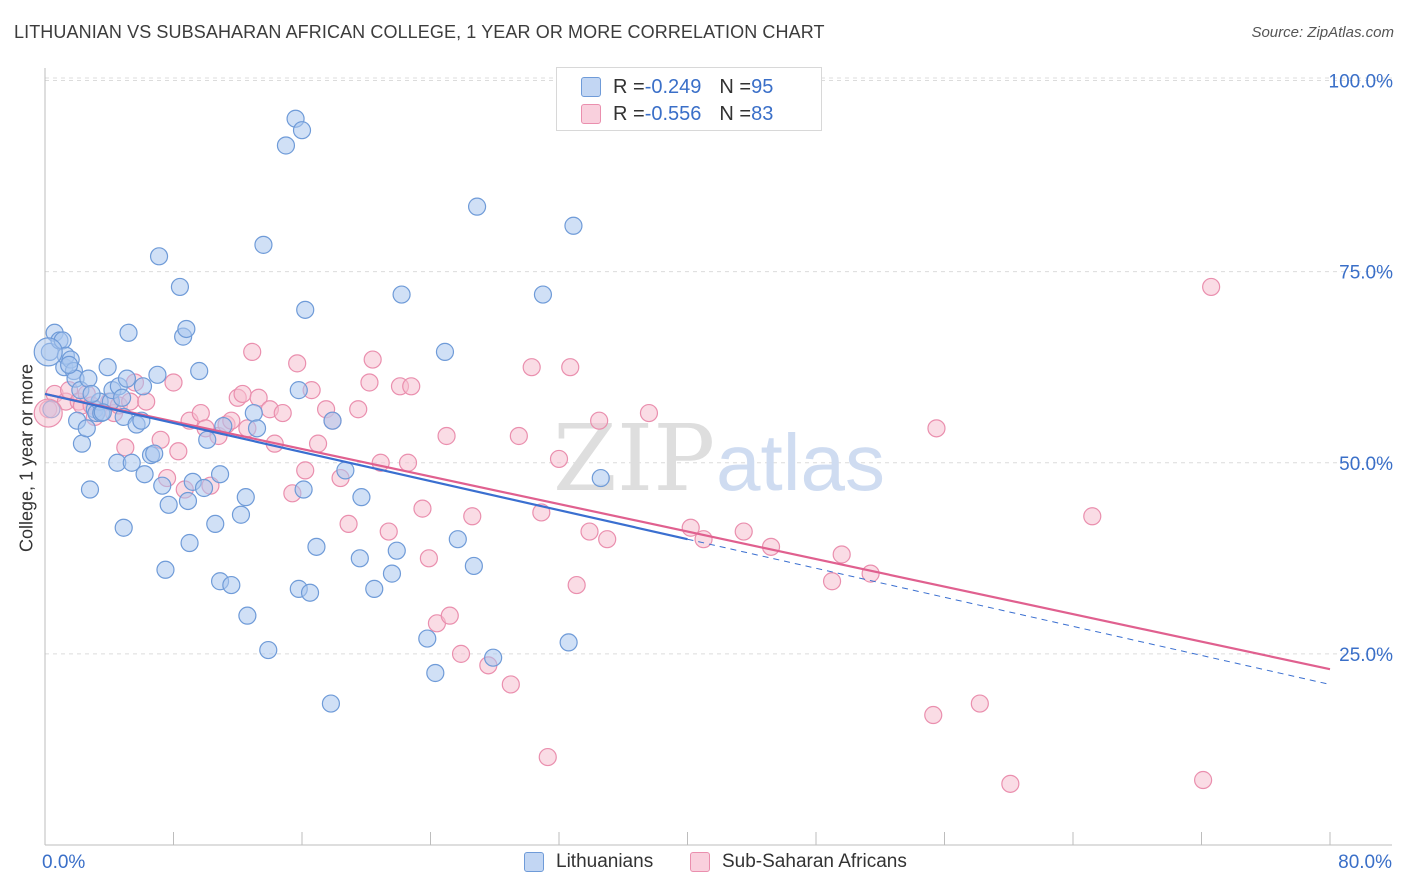  I want to click on legend-row-lithuanians: R = -0.249 N = 95, so click(677, 87).